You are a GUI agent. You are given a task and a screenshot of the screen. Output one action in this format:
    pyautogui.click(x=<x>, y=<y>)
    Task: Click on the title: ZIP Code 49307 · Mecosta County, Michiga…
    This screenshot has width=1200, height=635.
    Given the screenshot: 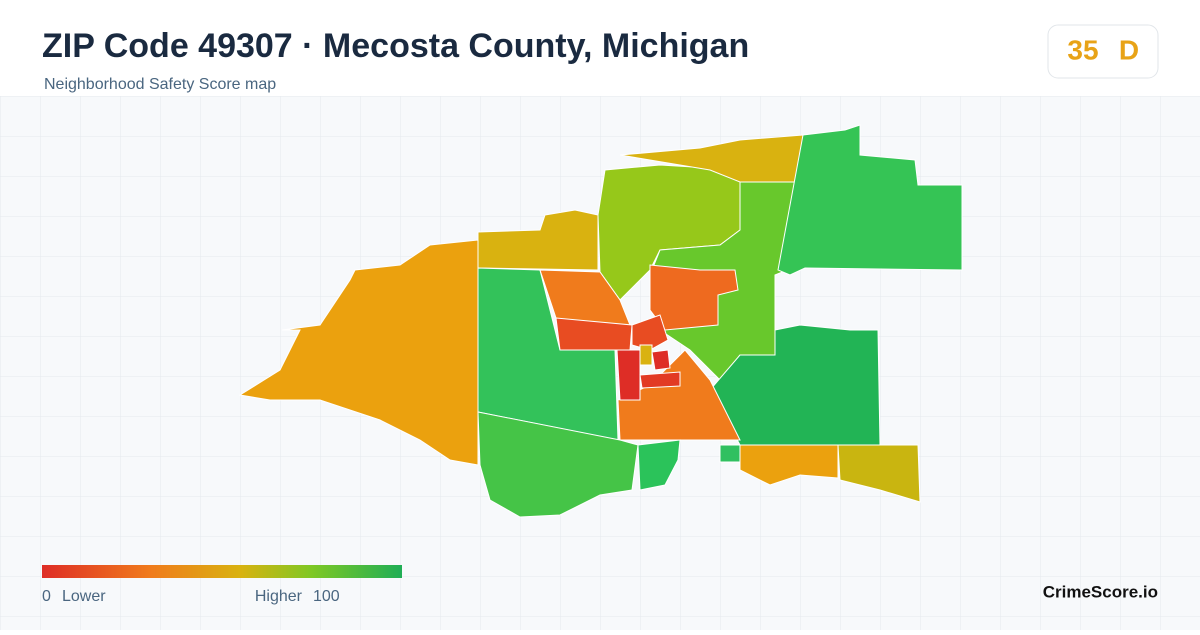 What is the action you would take?
    pyautogui.click(x=395, y=46)
    